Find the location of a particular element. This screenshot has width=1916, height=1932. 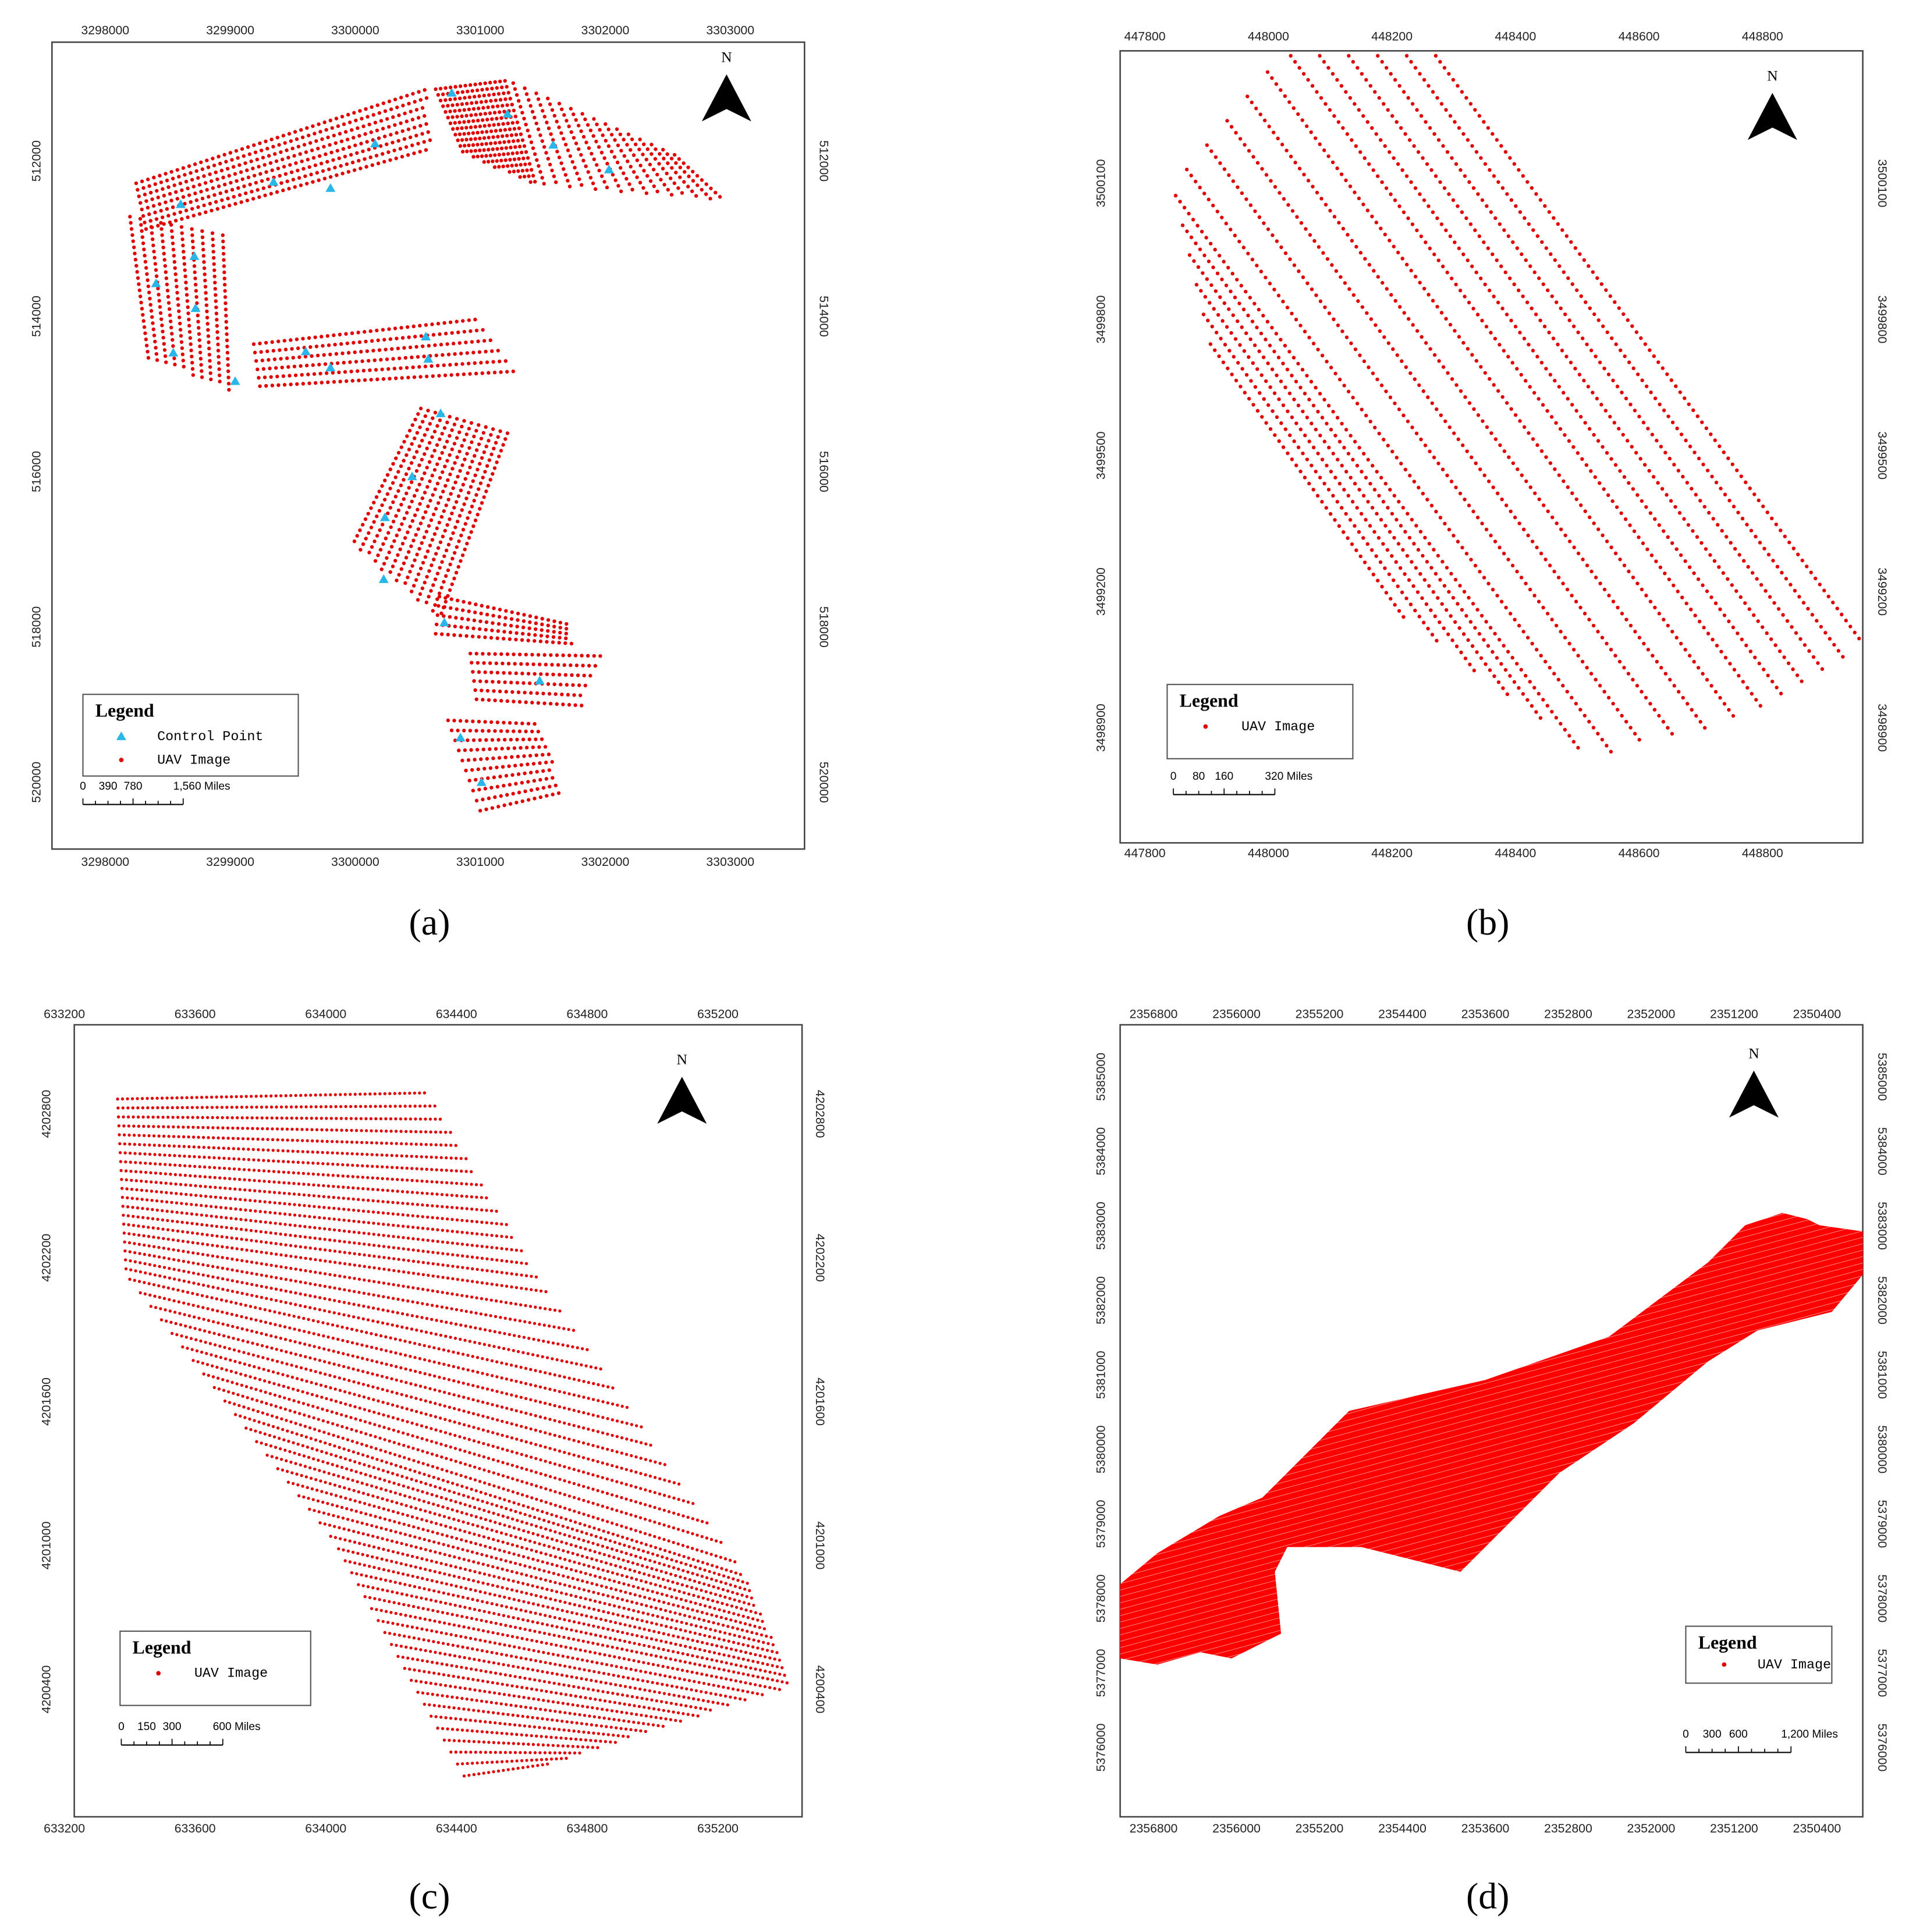

scale-label: 780 is located at coordinates (133, 786).